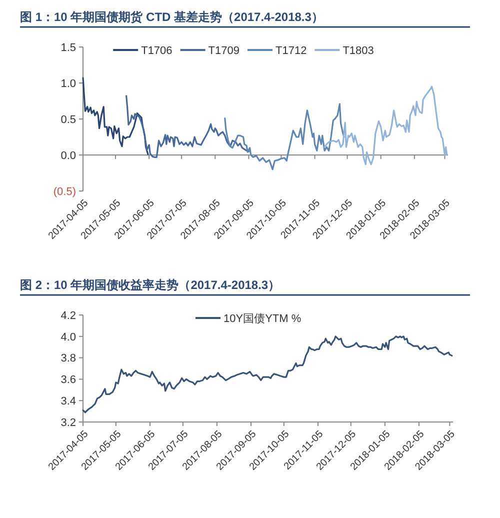 The image size is (500, 518). Describe the element at coordinates (263, 318) in the screenshot. I see `legend-label: 10Y国债YTM %` at that location.